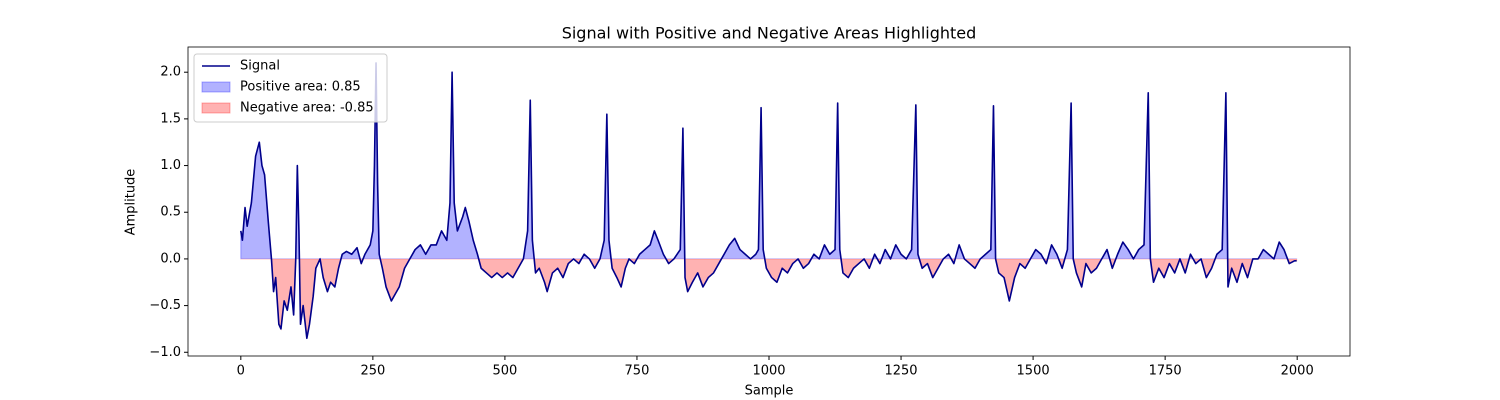 The image size is (1500, 400). Describe the element at coordinates (1297, 371) in the screenshot. I see `x-tick-label: 2000` at that location.